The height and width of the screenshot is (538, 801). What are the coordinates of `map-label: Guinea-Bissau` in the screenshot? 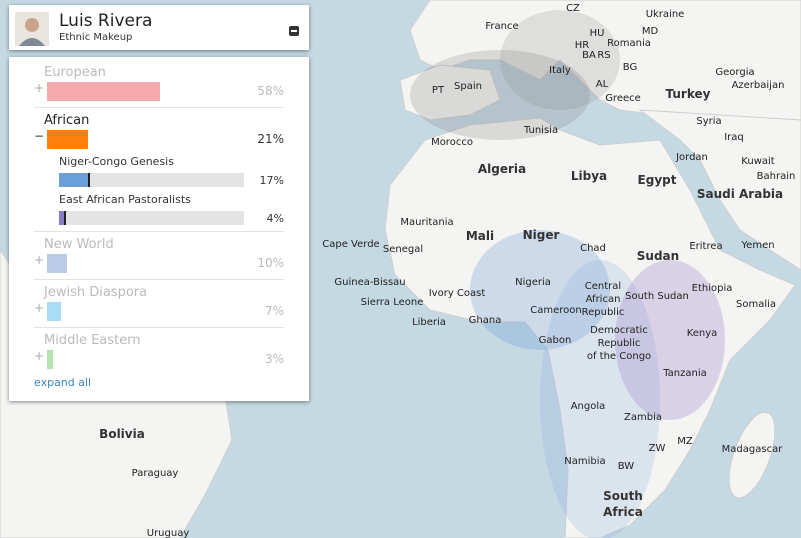 It's located at (369, 282).